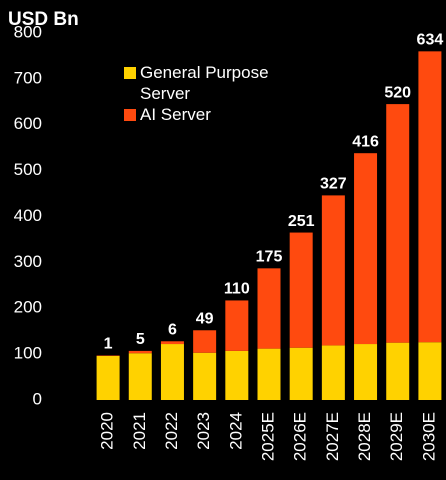 Image resolution: width=446 pixels, height=480 pixels. Describe the element at coordinates (300, 436) in the screenshot. I see `x-tick-label: 2026E` at that location.